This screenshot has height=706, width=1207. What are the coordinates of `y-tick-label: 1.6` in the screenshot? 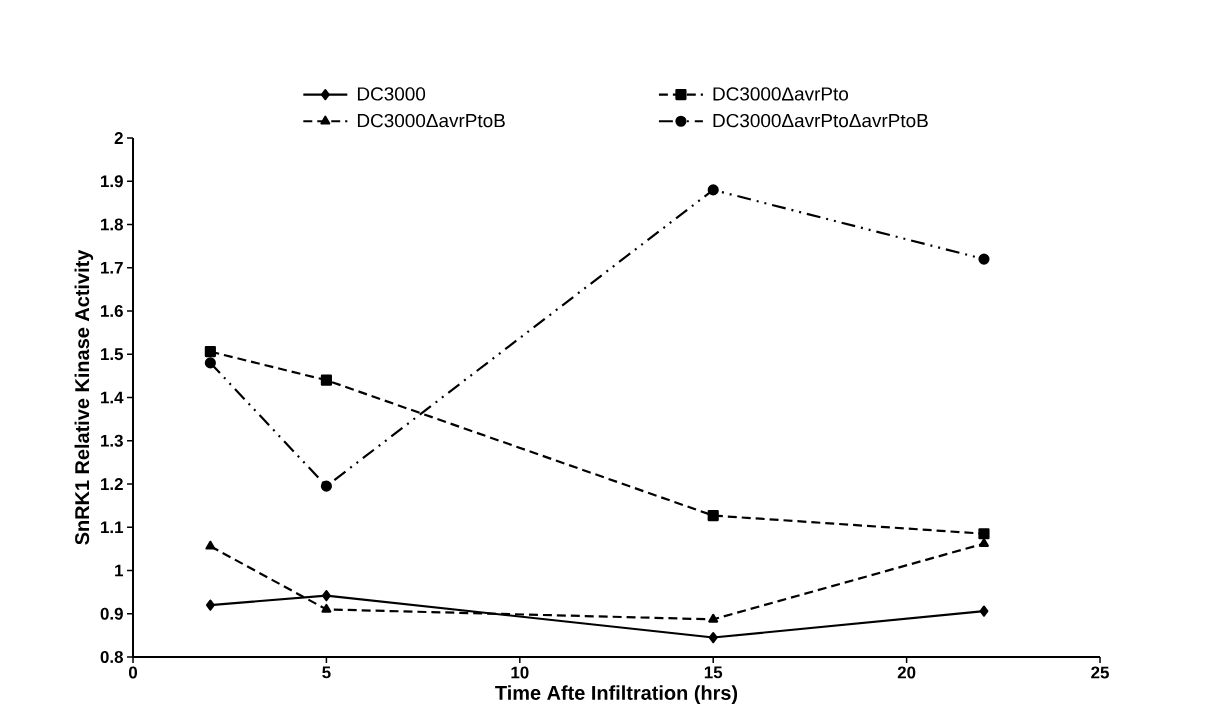 It's located at (112, 310).